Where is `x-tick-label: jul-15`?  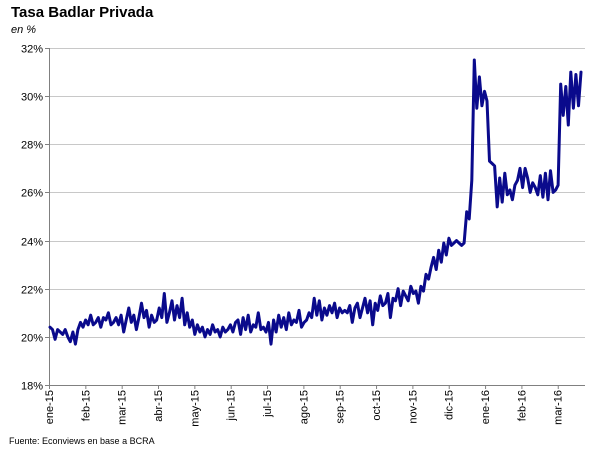 x-tick-label: jul-15 is located at coordinates (268, 404).